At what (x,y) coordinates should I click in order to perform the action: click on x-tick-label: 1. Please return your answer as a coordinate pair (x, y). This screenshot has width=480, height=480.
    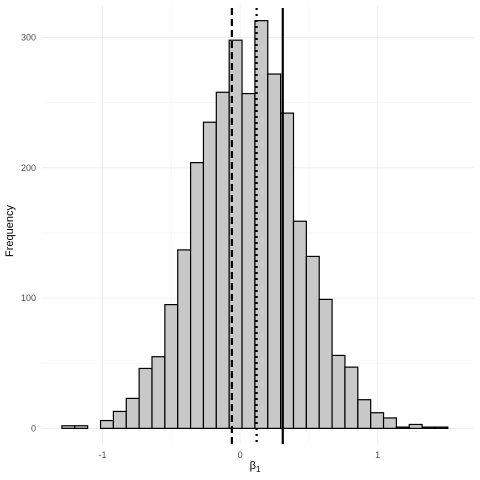
    Looking at the image, I should click on (377, 455).